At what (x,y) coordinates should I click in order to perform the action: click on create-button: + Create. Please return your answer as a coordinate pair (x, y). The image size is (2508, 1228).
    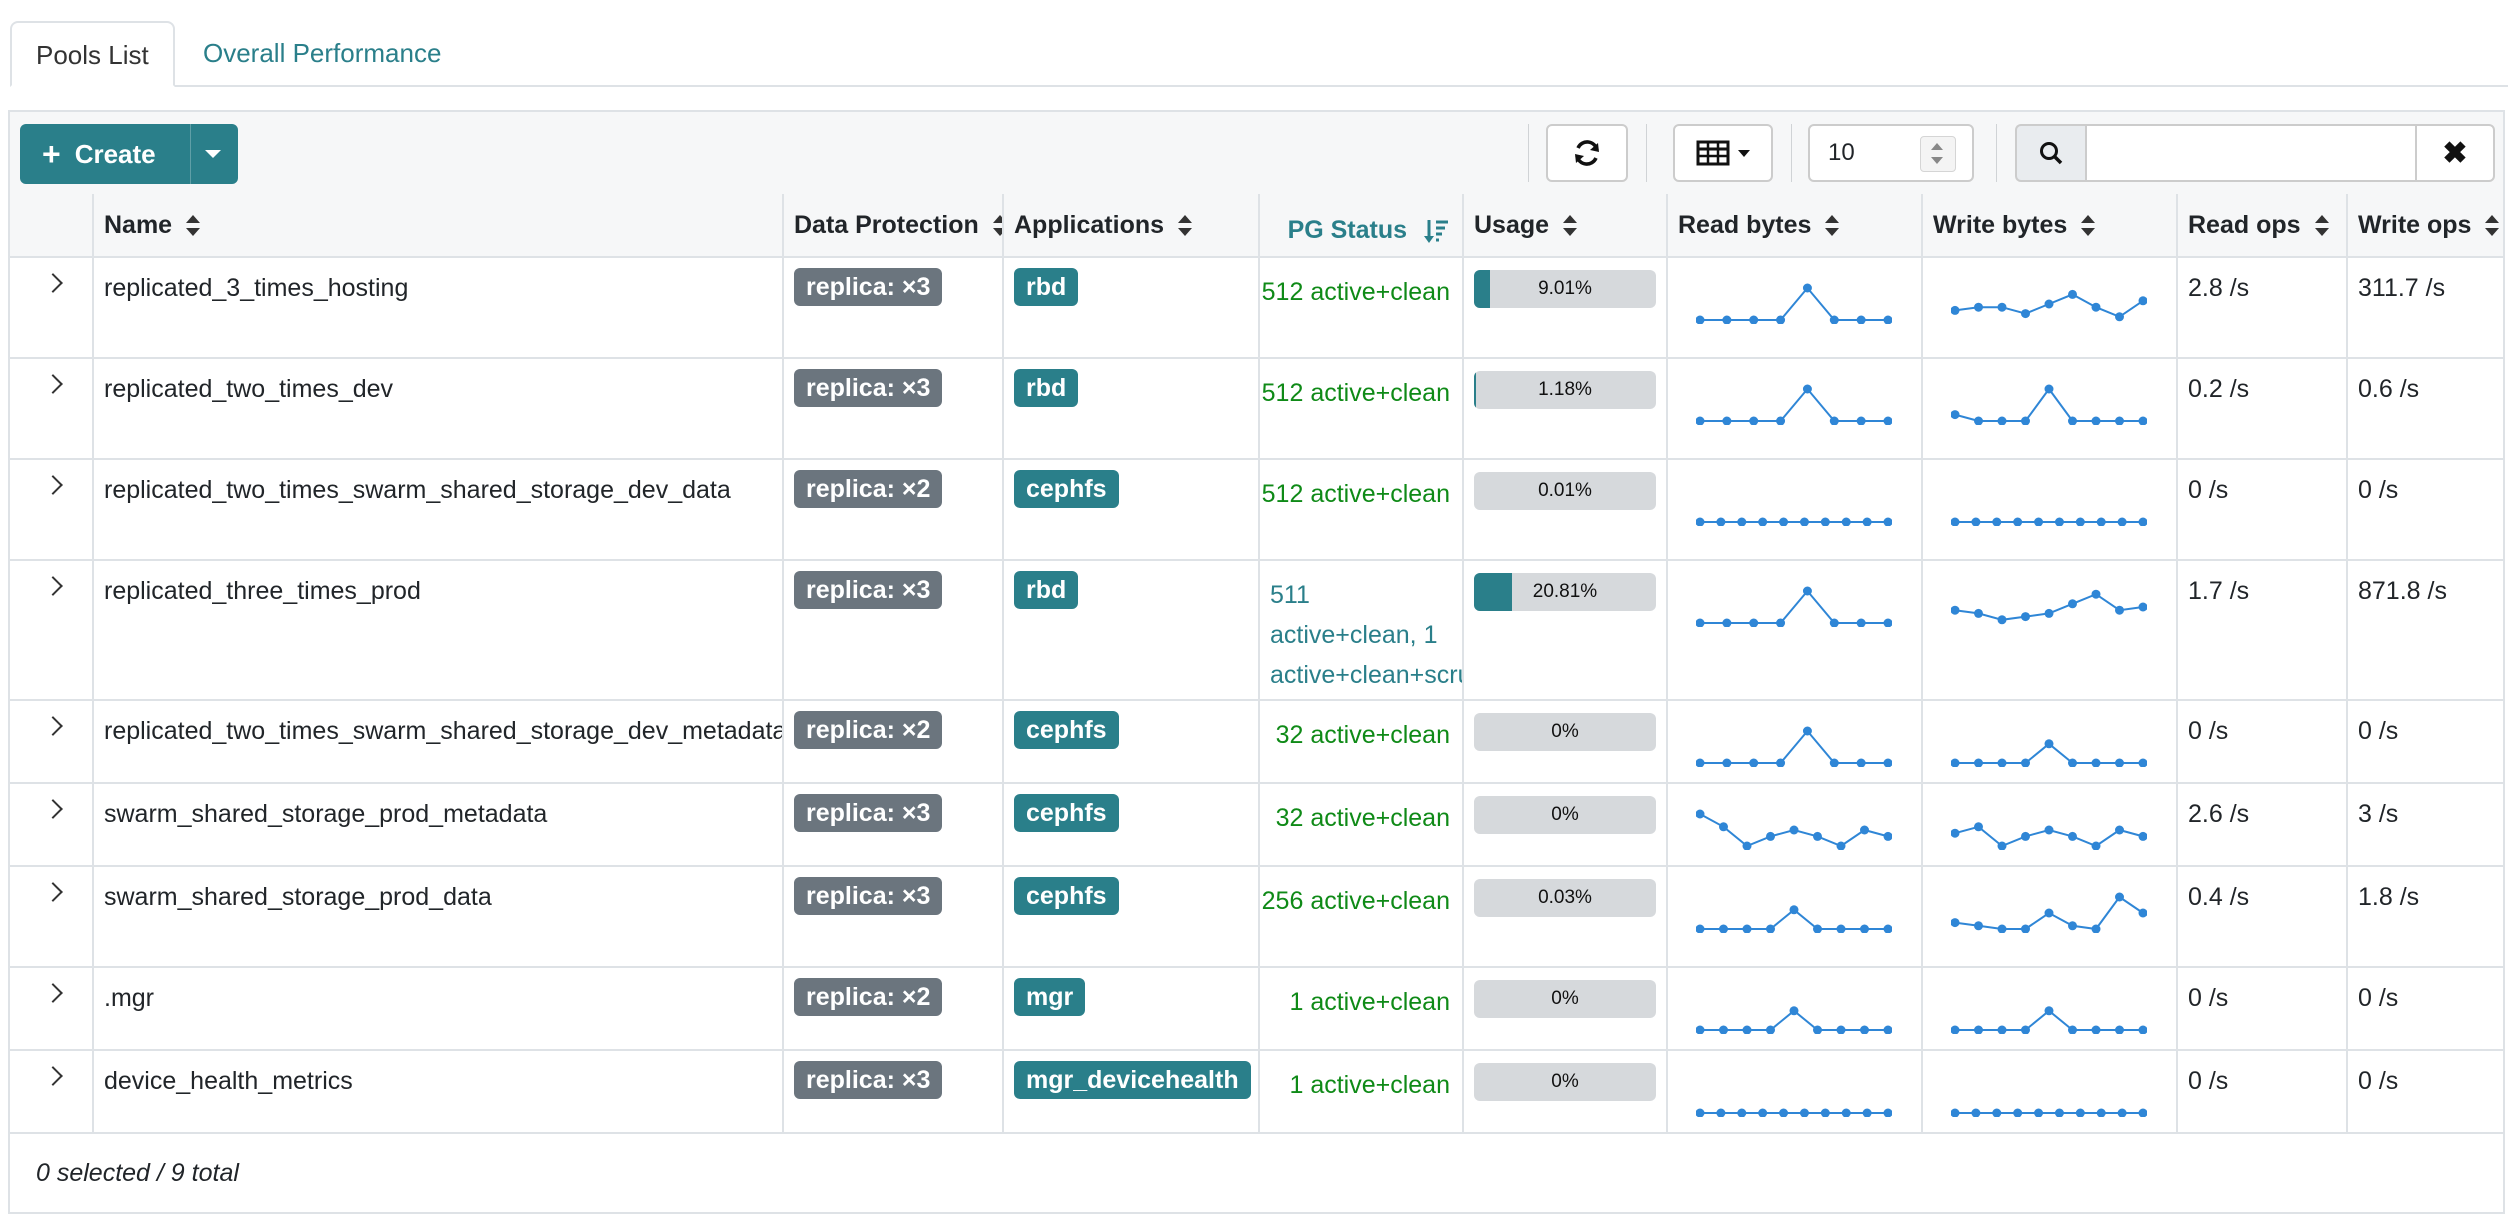
    Looking at the image, I should click on (129, 154).